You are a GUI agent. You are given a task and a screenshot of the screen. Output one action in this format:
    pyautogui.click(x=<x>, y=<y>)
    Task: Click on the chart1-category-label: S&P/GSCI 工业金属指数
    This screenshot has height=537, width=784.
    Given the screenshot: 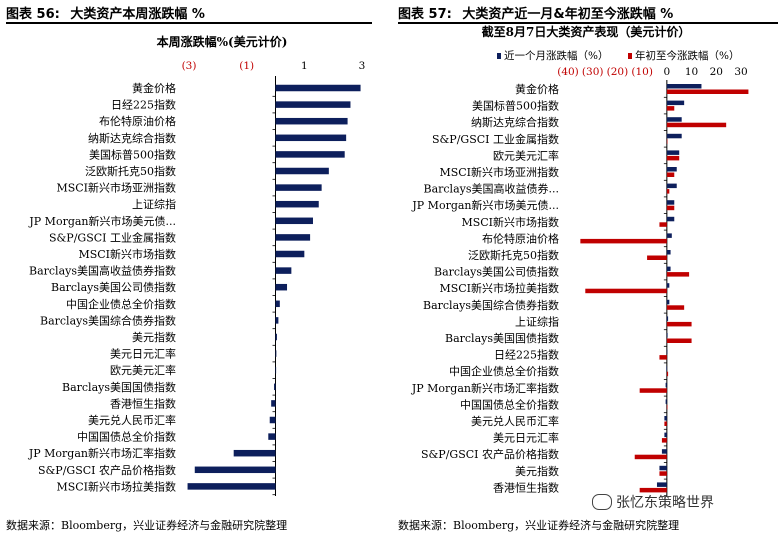 What is the action you would take?
    pyautogui.click(x=112, y=237)
    